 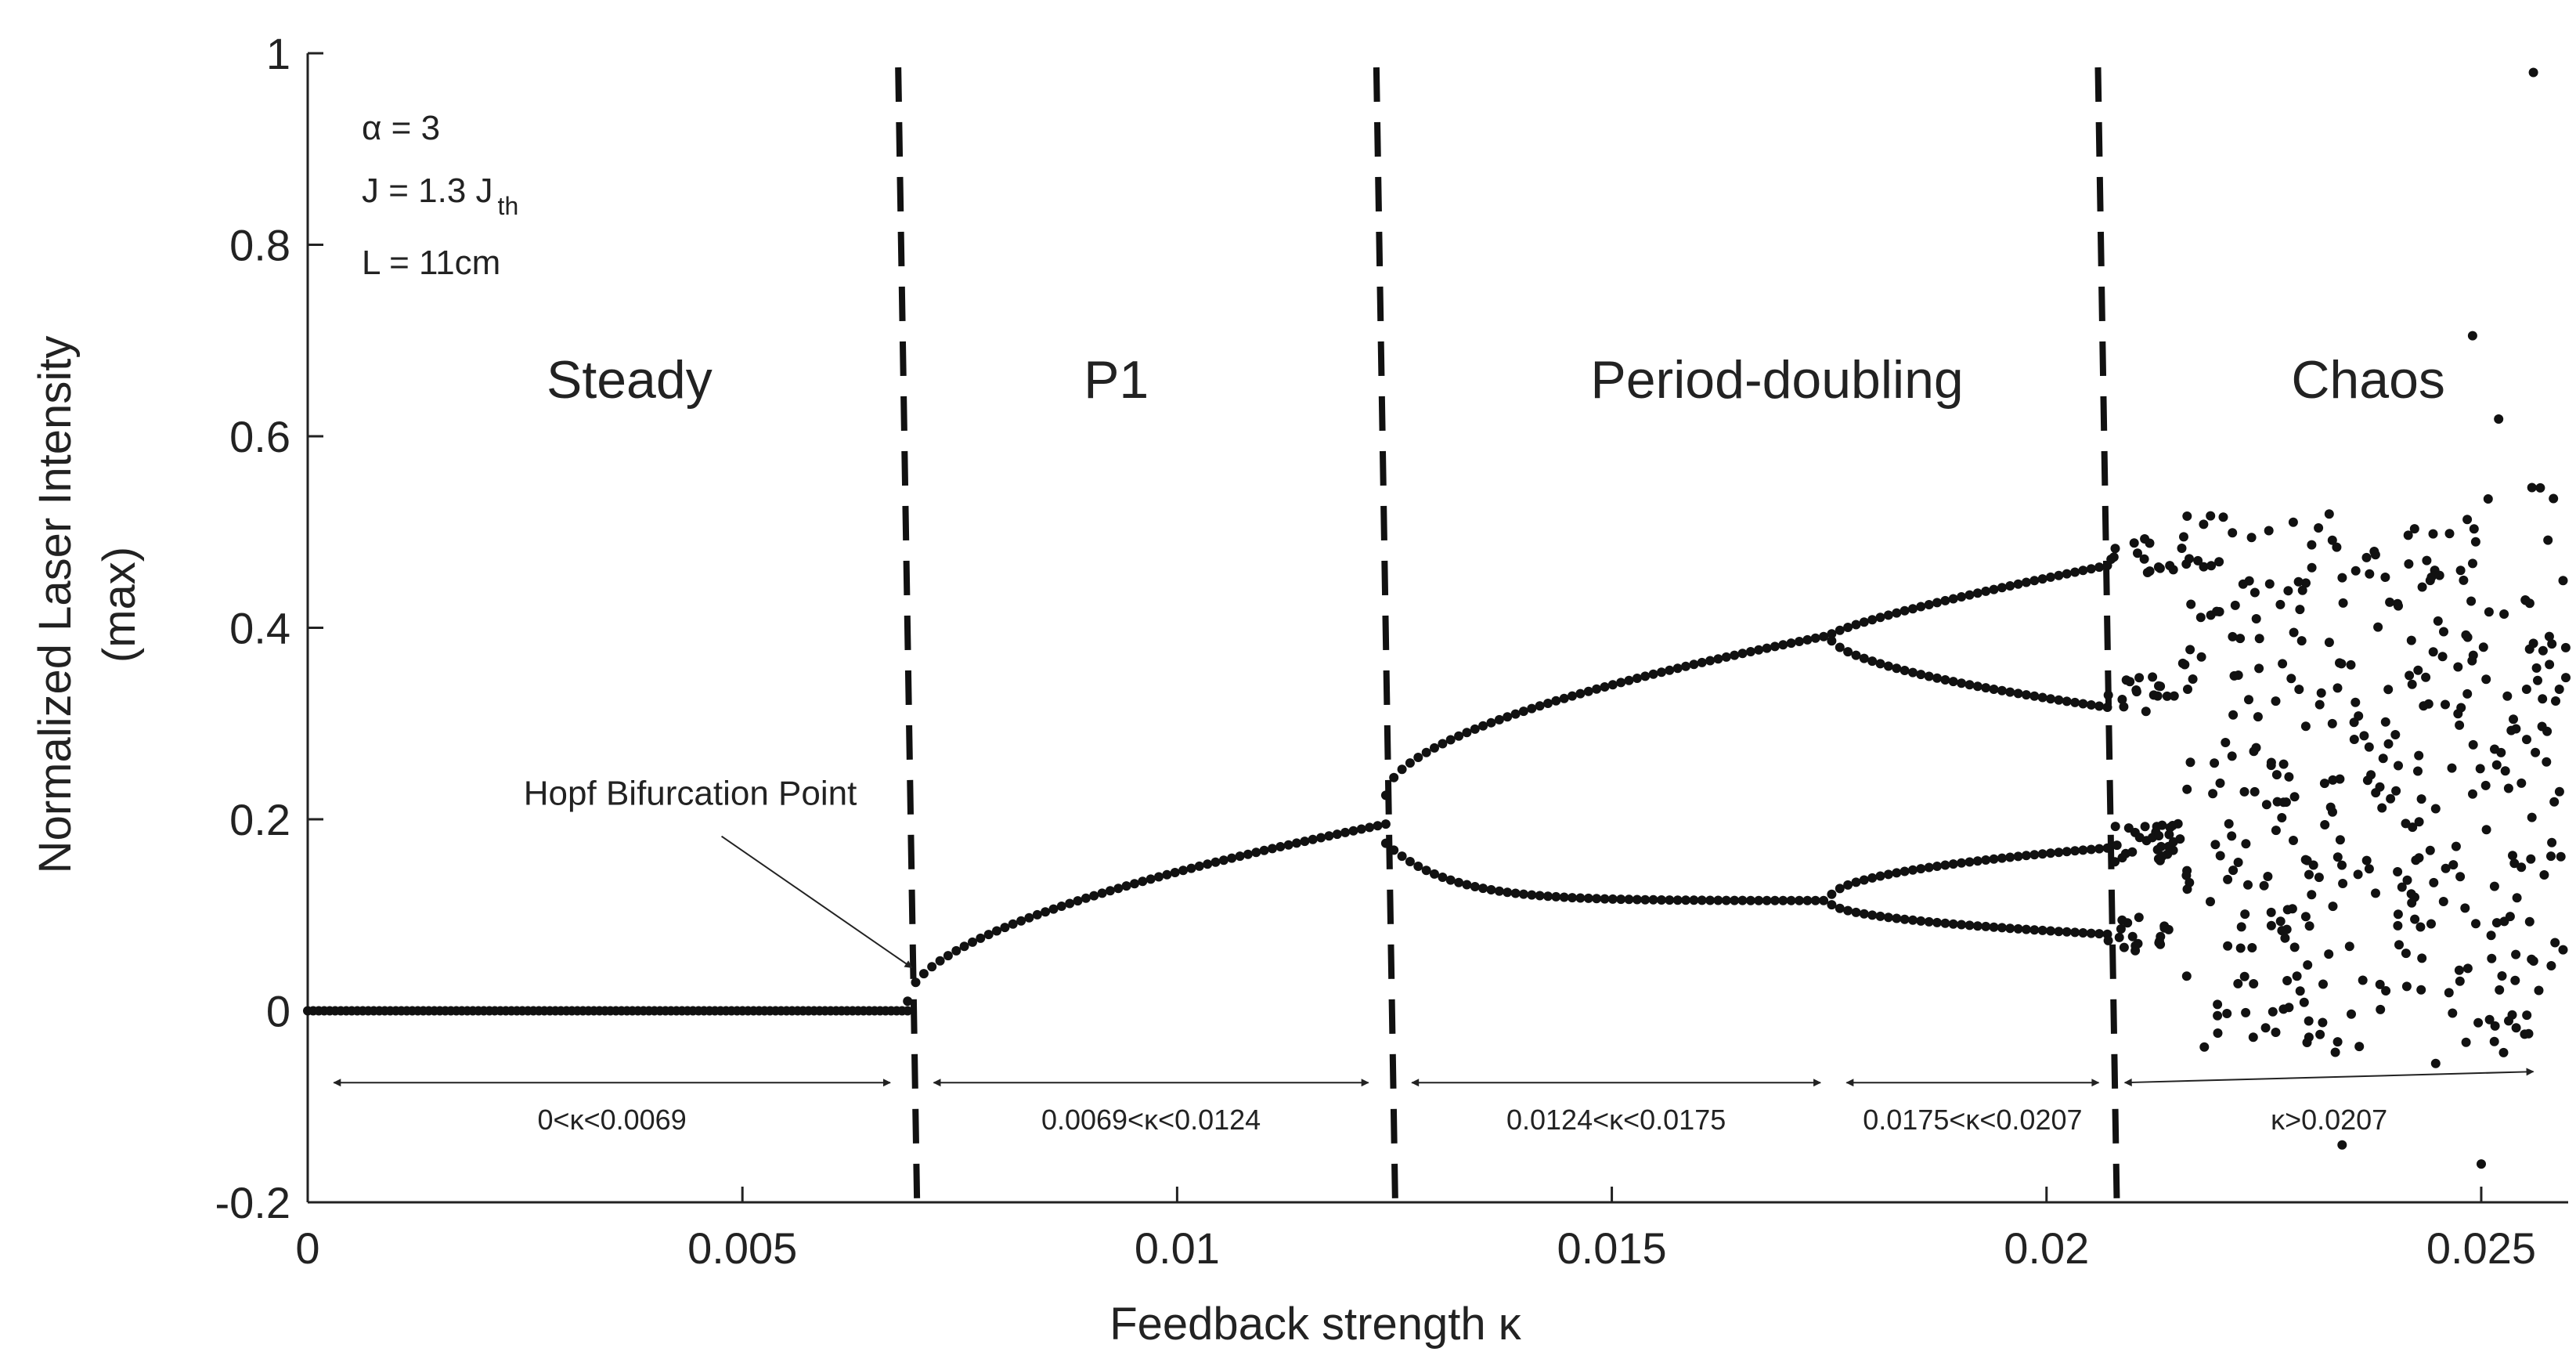 I want to click on boundary-dashed-line, so click(x=2107, y=634).